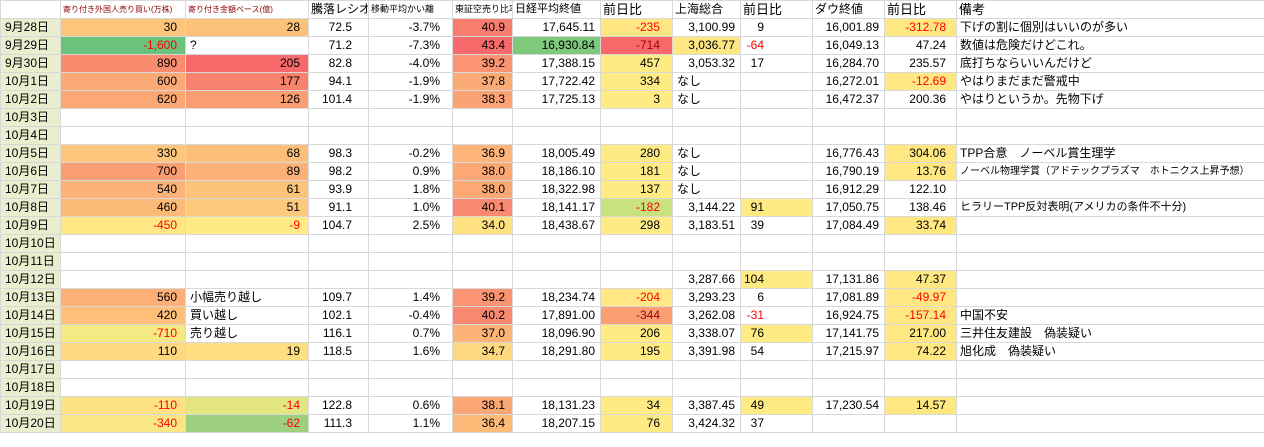 This screenshot has width=1264, height=447. I want to click on row-date: 9月29日, so click(30, 45).